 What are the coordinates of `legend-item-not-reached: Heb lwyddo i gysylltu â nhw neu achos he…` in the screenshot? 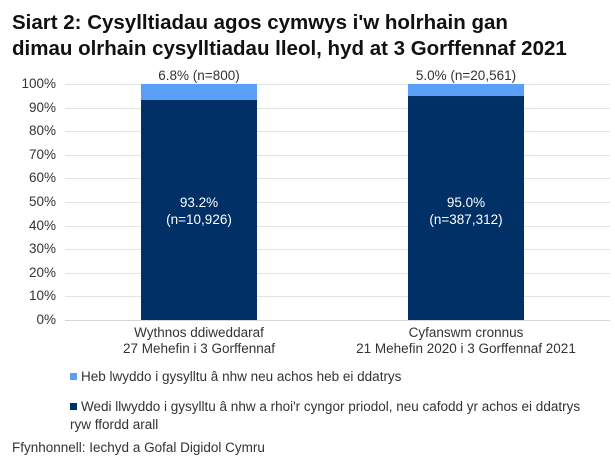 It's located at (335, 377).